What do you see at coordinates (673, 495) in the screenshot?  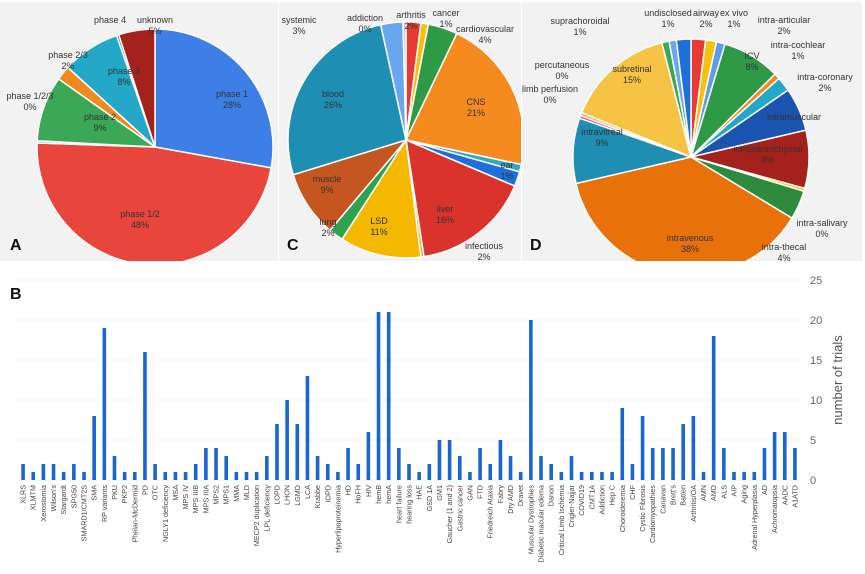 I see `x-tick-label: Brett's` at bounding box center [673, 495].